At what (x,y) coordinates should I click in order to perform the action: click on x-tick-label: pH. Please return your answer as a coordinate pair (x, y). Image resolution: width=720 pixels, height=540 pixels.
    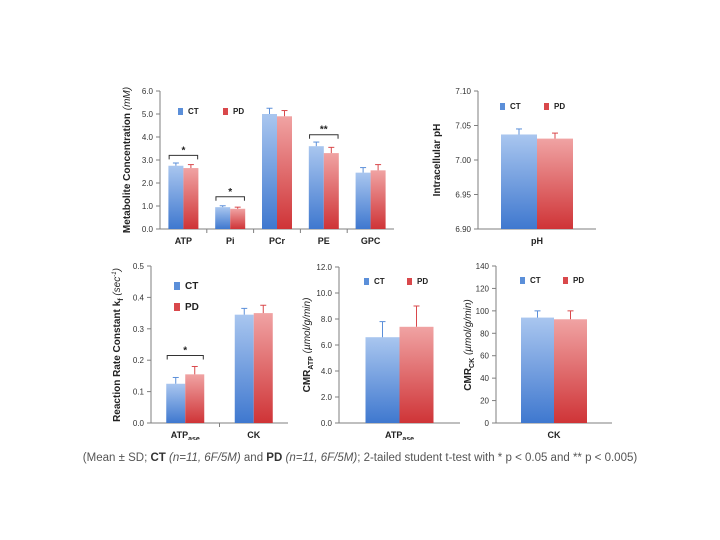
    Looking at the image, I should click on (537, 241).